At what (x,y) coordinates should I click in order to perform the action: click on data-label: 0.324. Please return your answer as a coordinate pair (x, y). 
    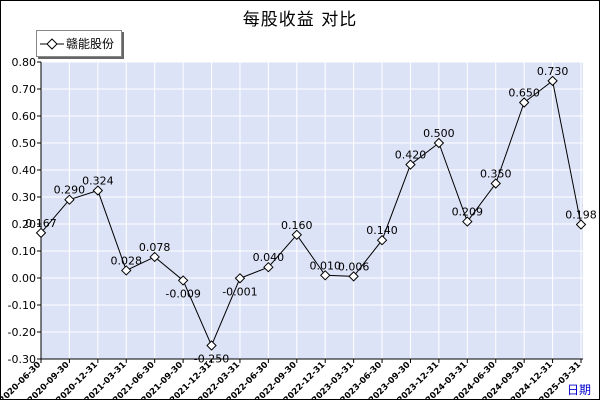
    Looking at the image, I should click on (98, 181).